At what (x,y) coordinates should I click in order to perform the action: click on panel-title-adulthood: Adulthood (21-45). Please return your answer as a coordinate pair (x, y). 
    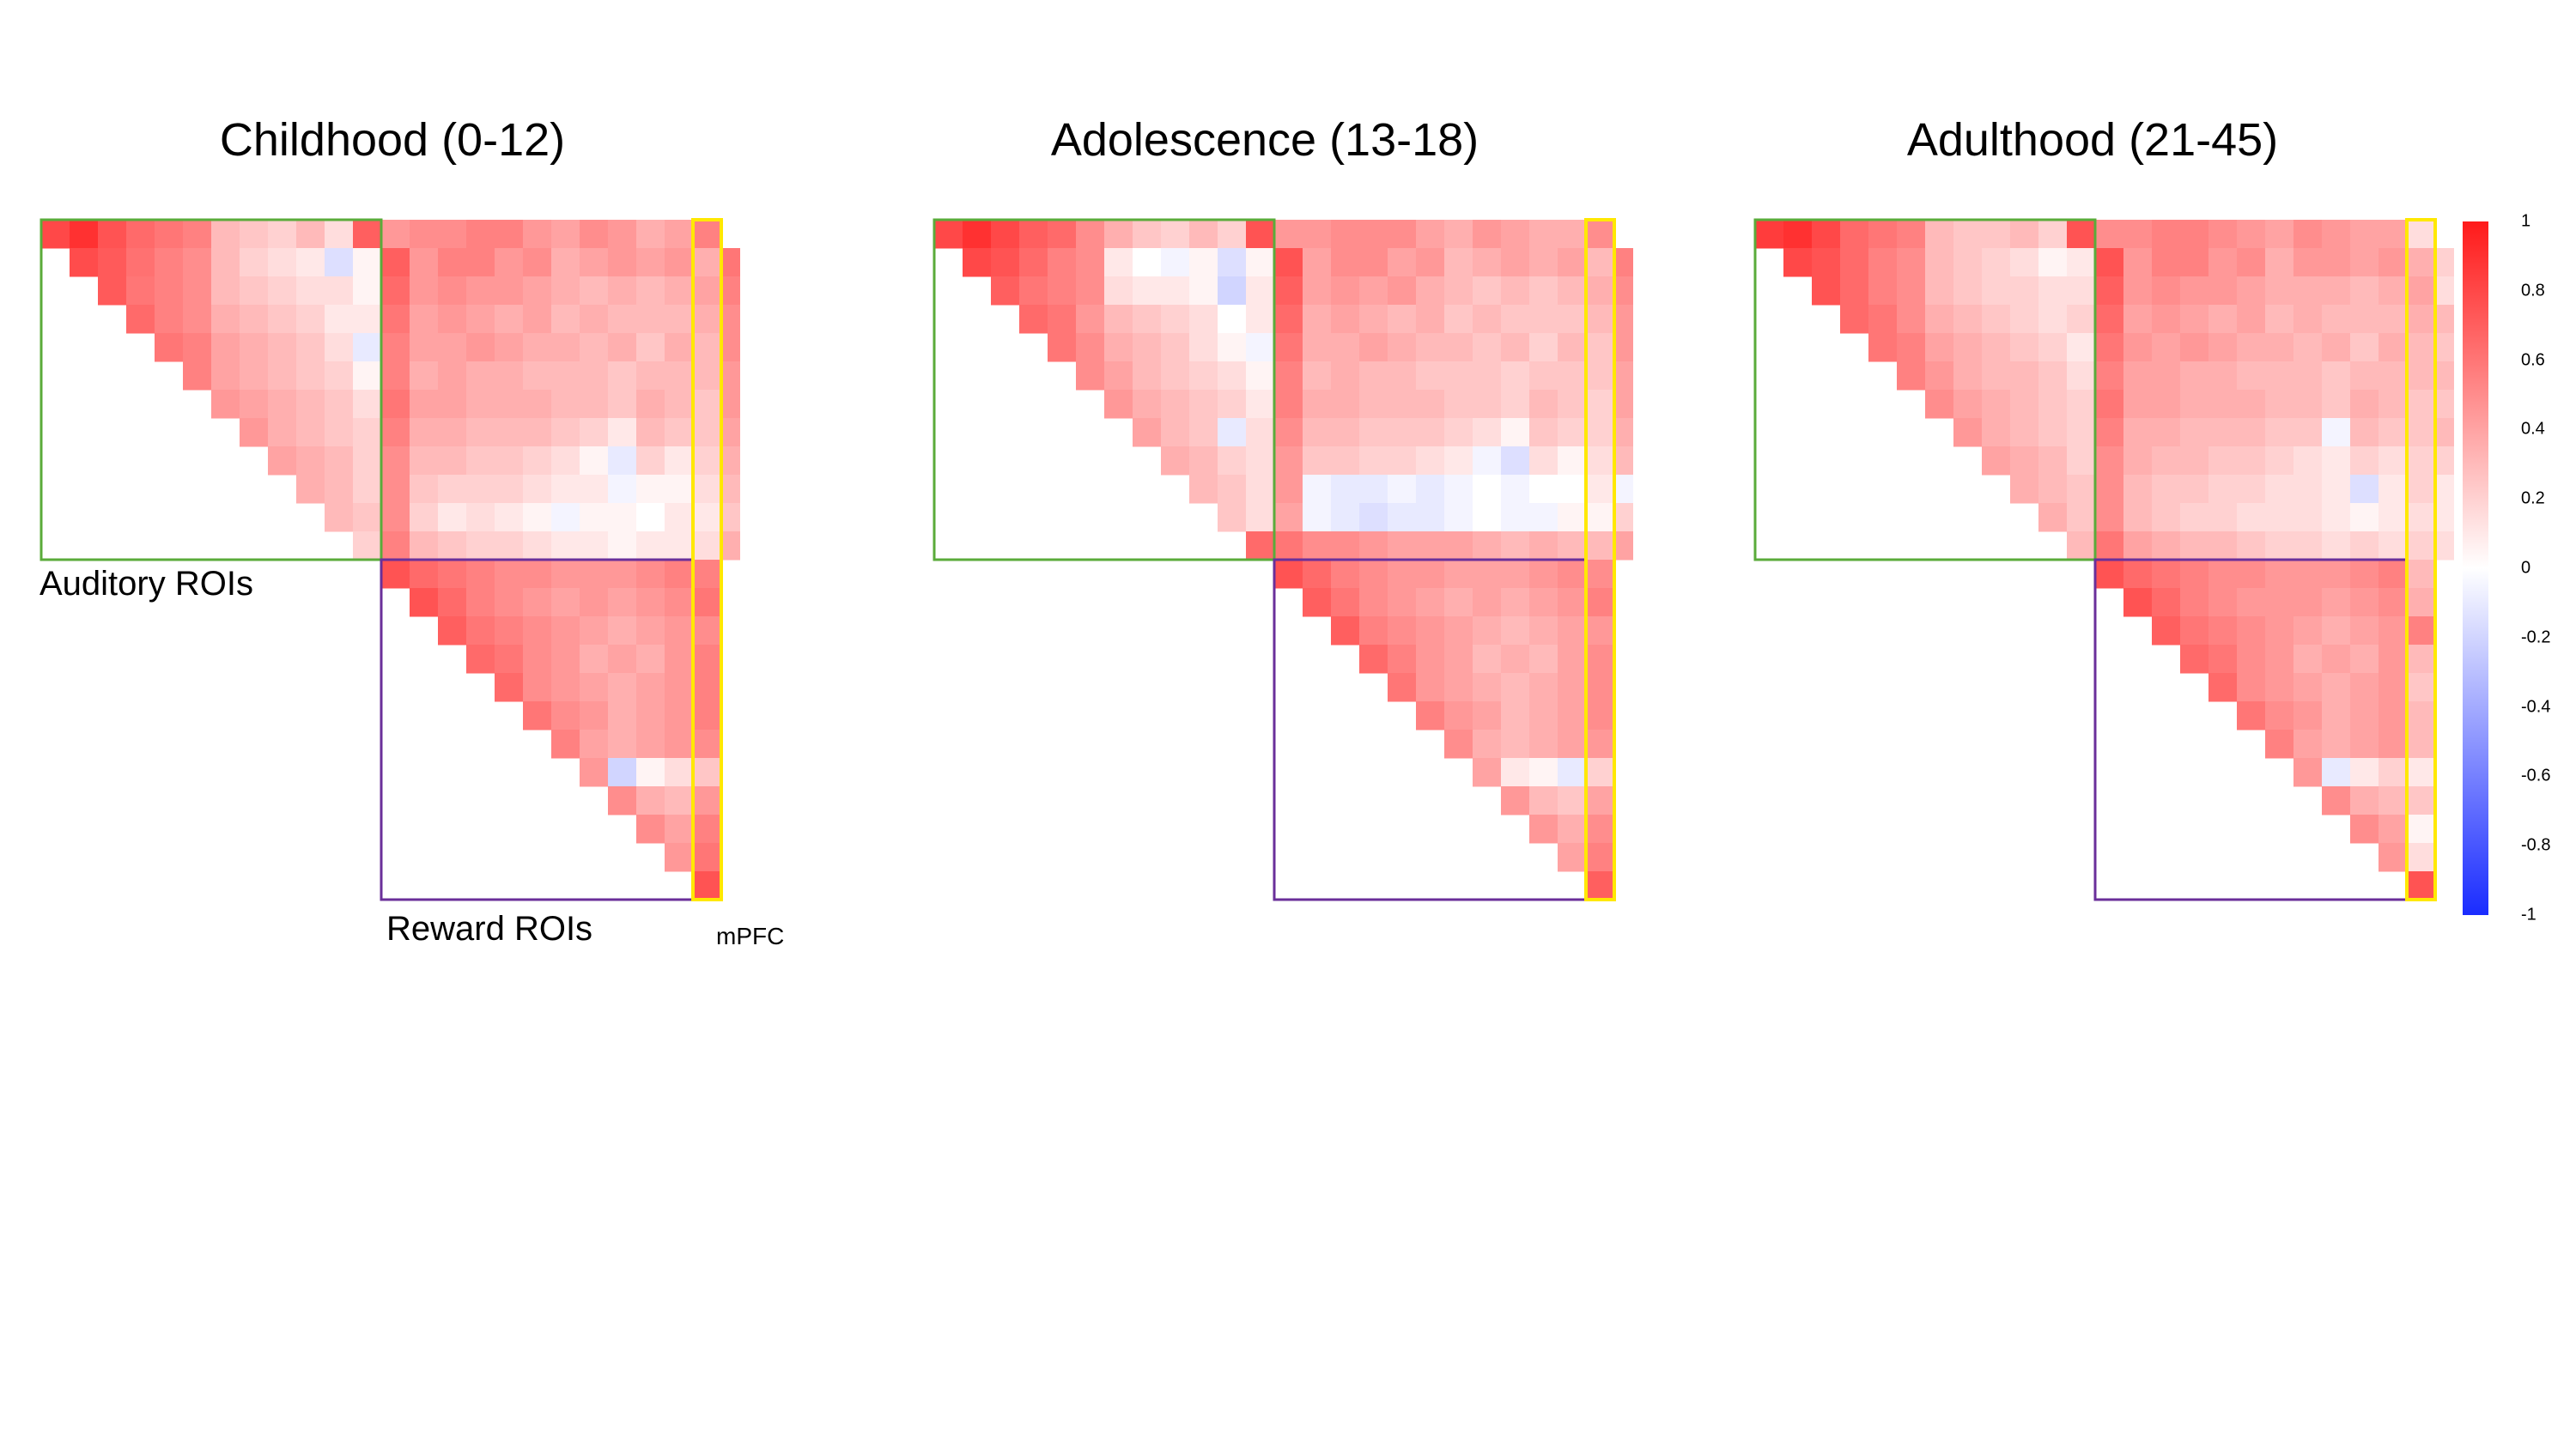
    Looking at the image, I should click on (2092, 140).